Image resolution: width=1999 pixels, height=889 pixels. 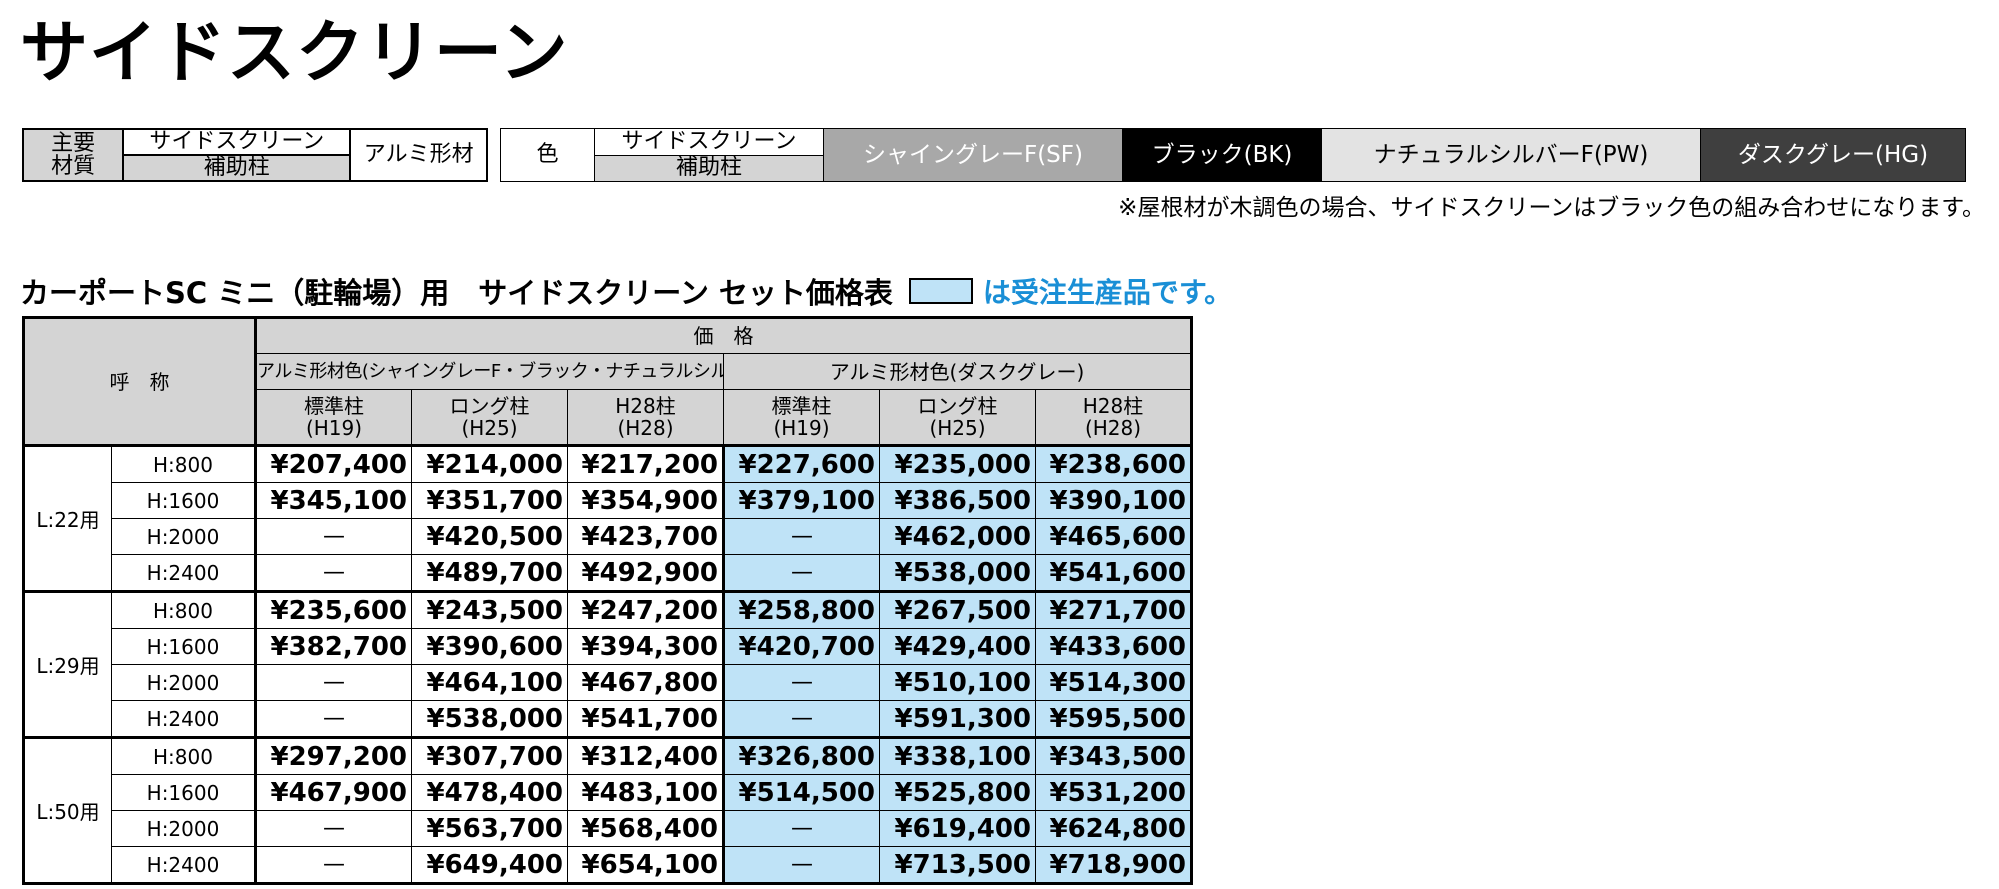 What do you see at coordinates (489, 792) in the screenshot?
I see `price-cell: ¥478,400` at bounding box center [489, 792].